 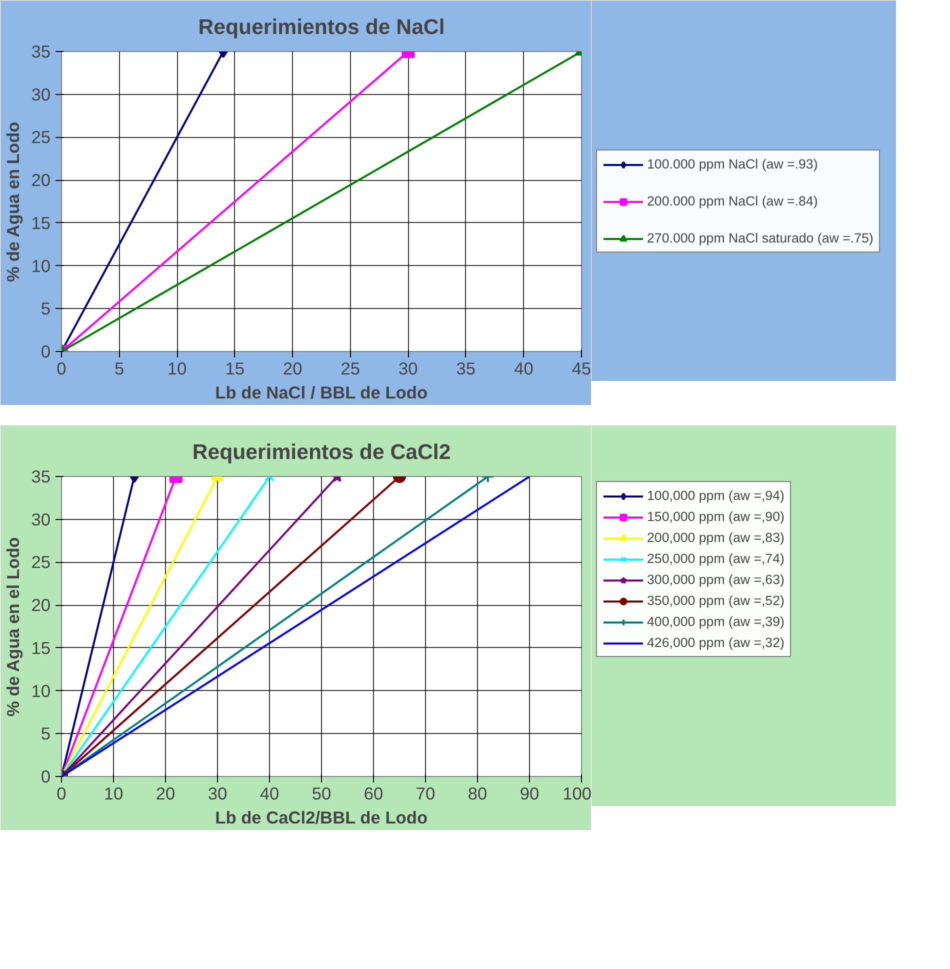 What do you see at coordinates (715, 516) in the screenshot?
I see `legend-label: 150,000 ppm (aw =,90)` at bounding box center [715, 516].